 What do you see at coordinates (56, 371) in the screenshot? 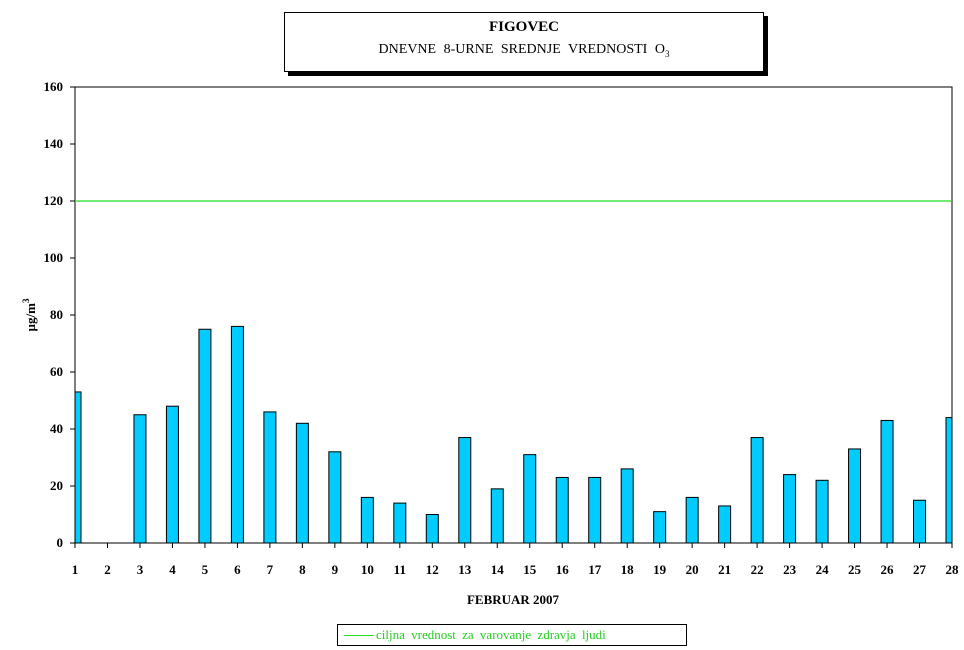
I see `y-tick-label: 60` at bounding box center [56, 371].